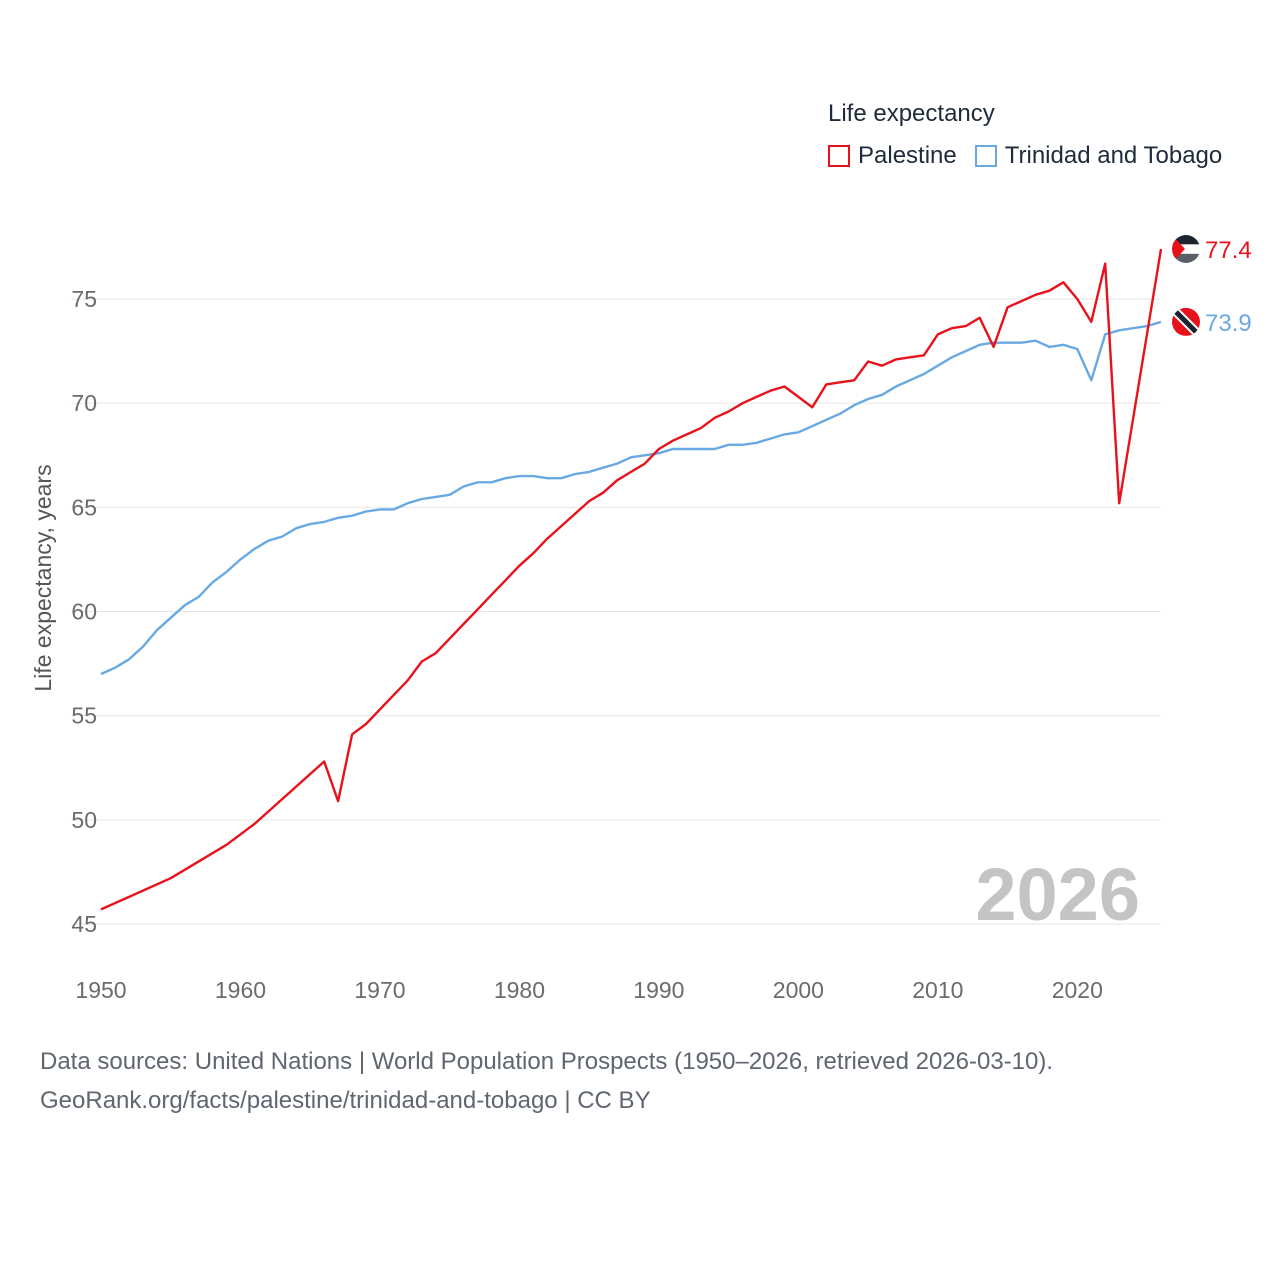 The image size is (1280, 1280). I want to click on y-tick-label: 45, so click(84, 924).